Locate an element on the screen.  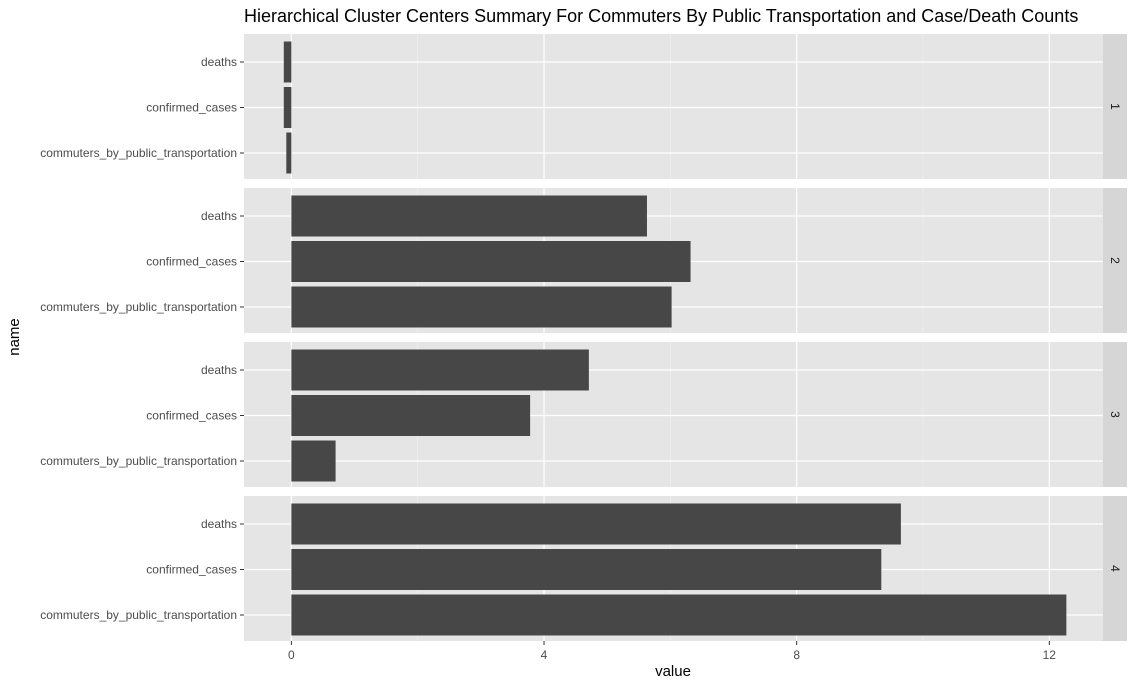
facet-strip-label: 1 is located at coordinates (1115, 106).